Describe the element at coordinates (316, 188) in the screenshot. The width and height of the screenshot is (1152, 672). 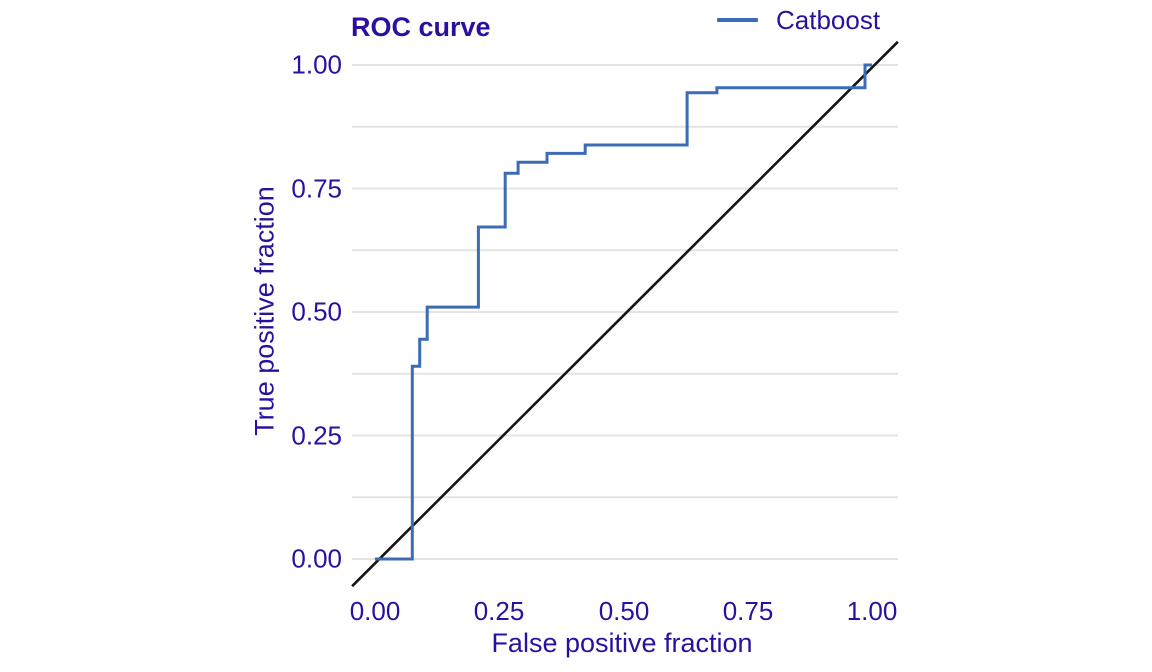
I see `y-tick-label: 0.75` at that location.